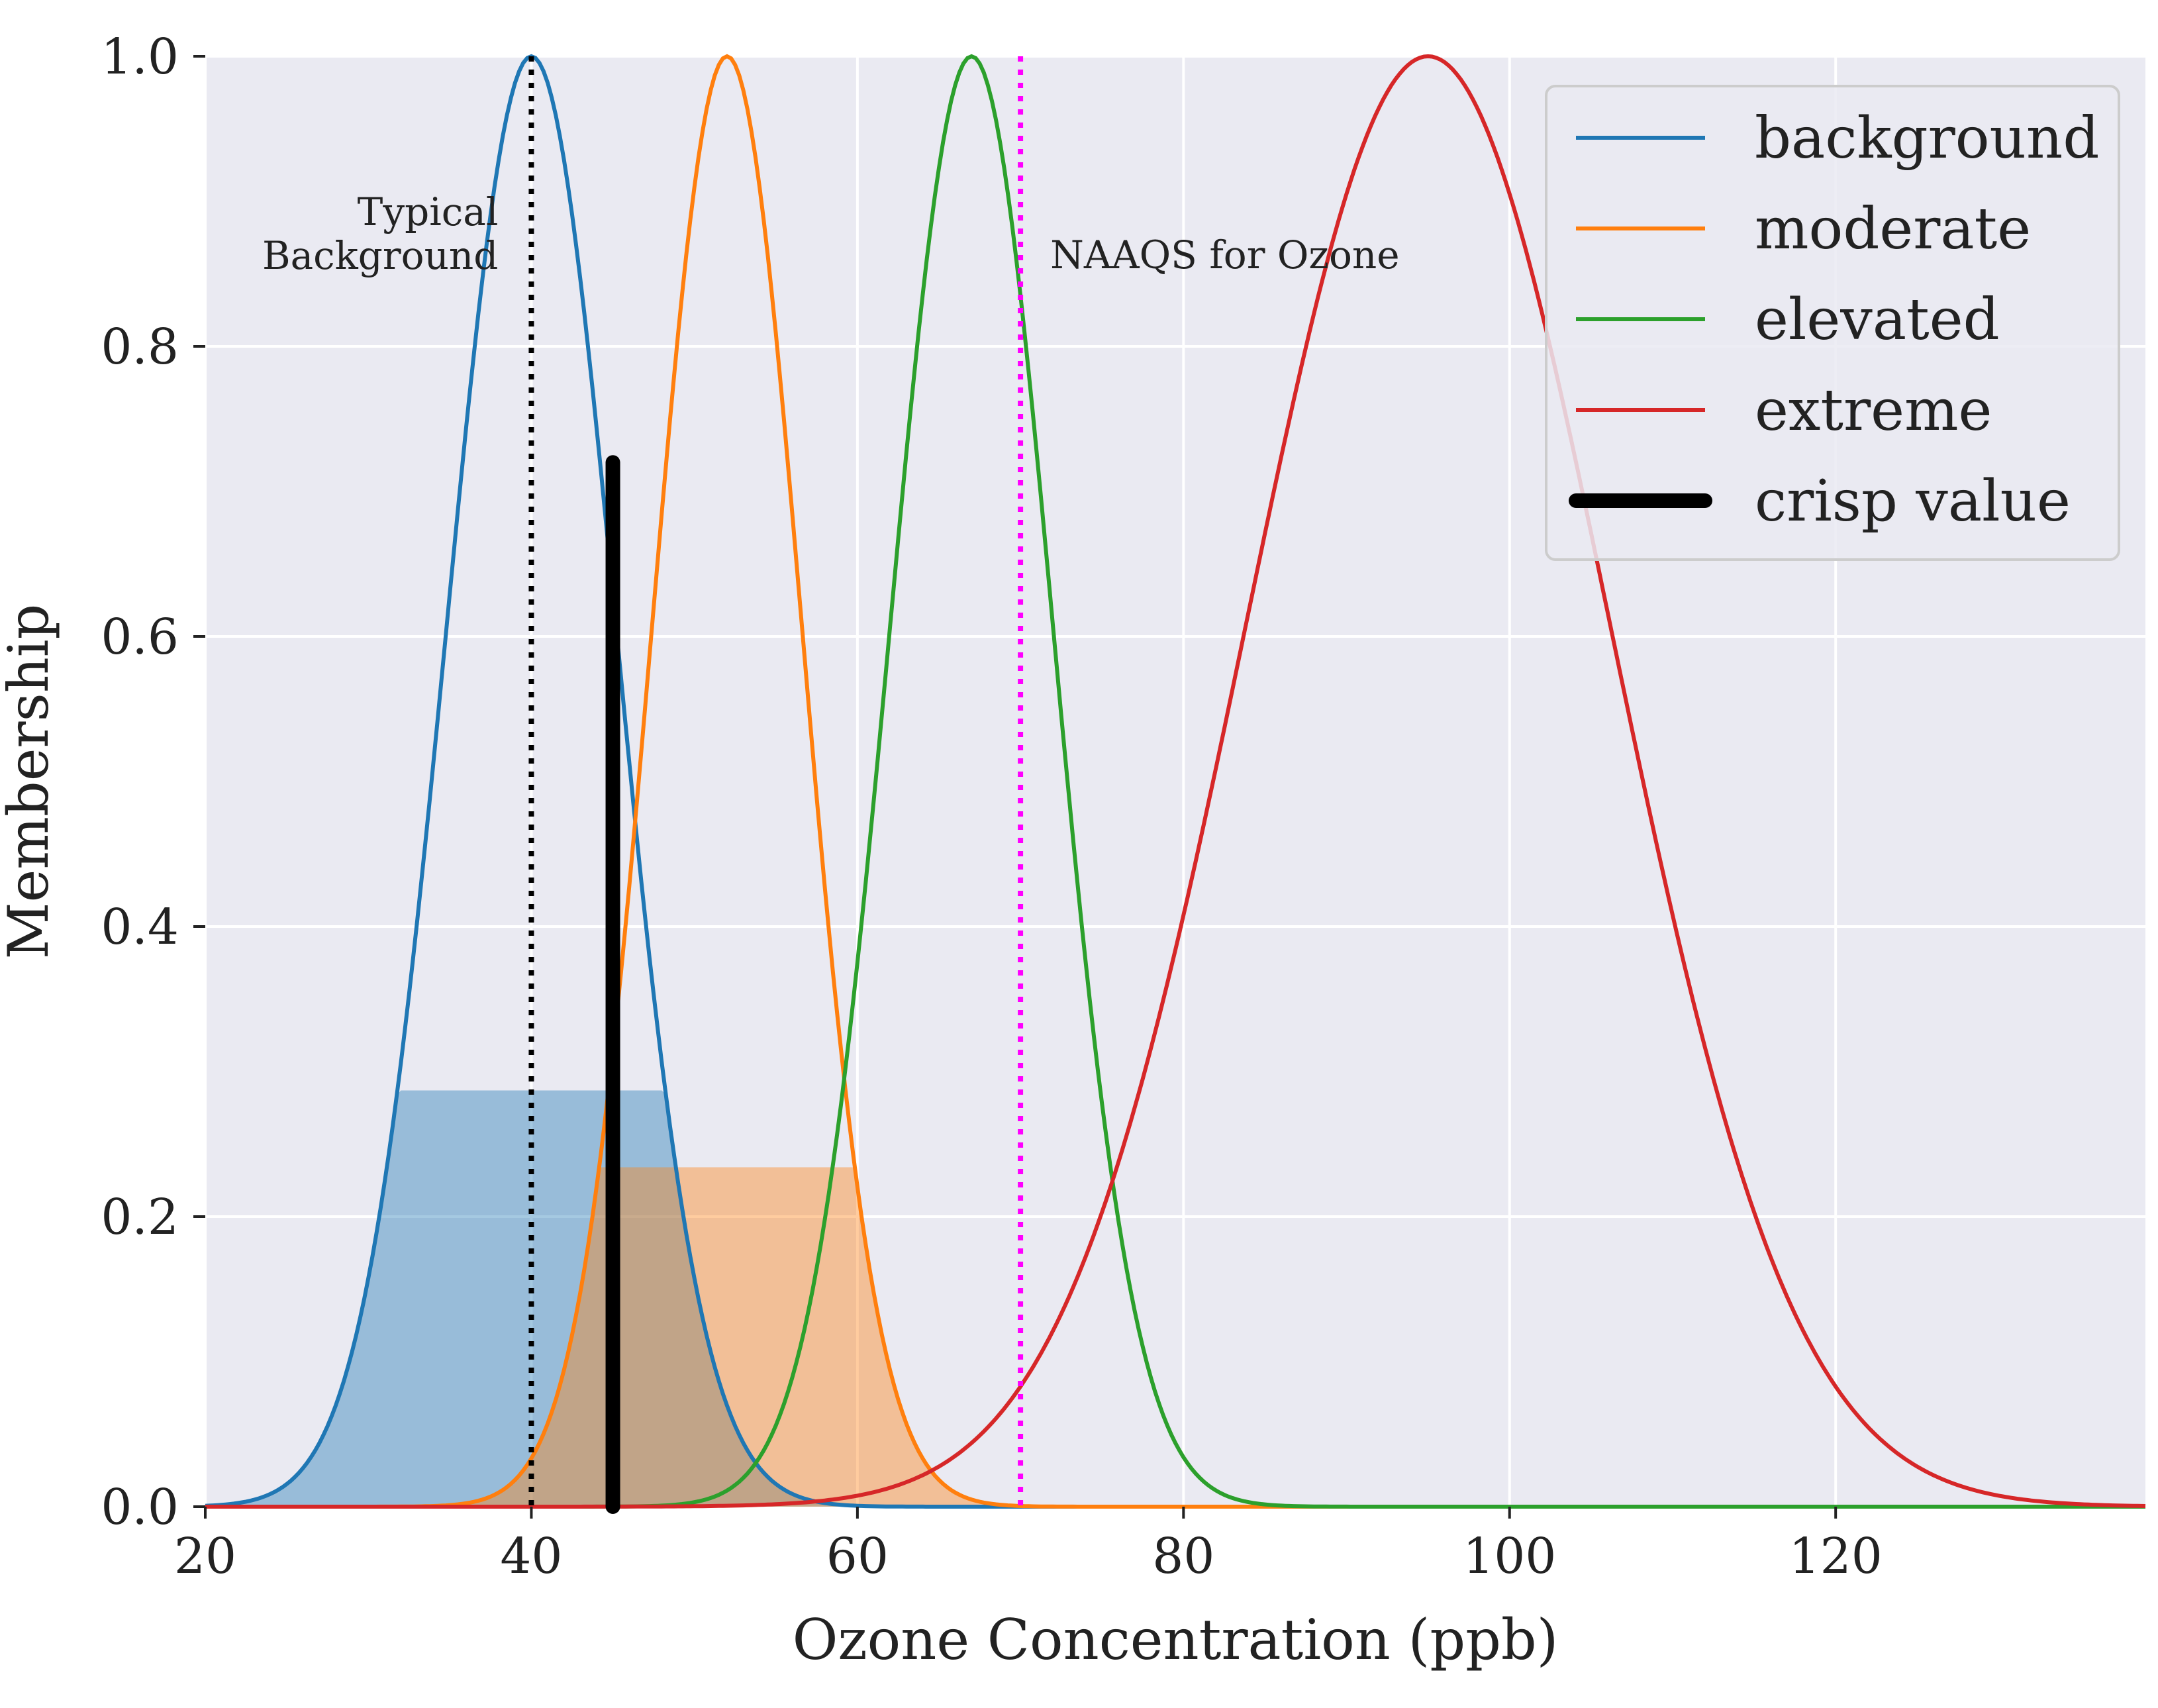 Image resolution: width=2158 pixels, height=1708 pixels. Describe the element at coordinates (140, 348) in the screenshot. I see `y-tick-label: 0.8` at that location.